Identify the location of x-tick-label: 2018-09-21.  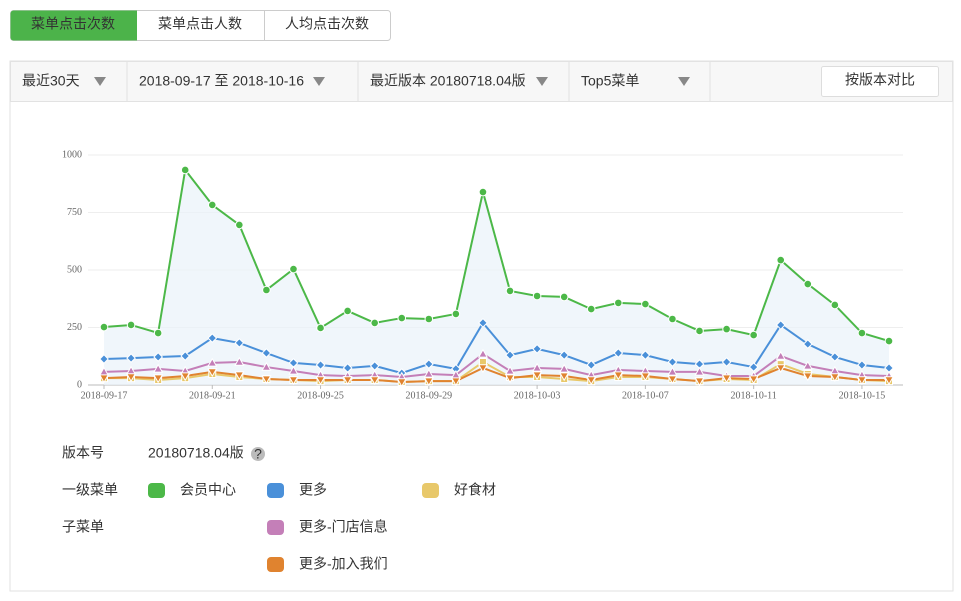
(212, 395).